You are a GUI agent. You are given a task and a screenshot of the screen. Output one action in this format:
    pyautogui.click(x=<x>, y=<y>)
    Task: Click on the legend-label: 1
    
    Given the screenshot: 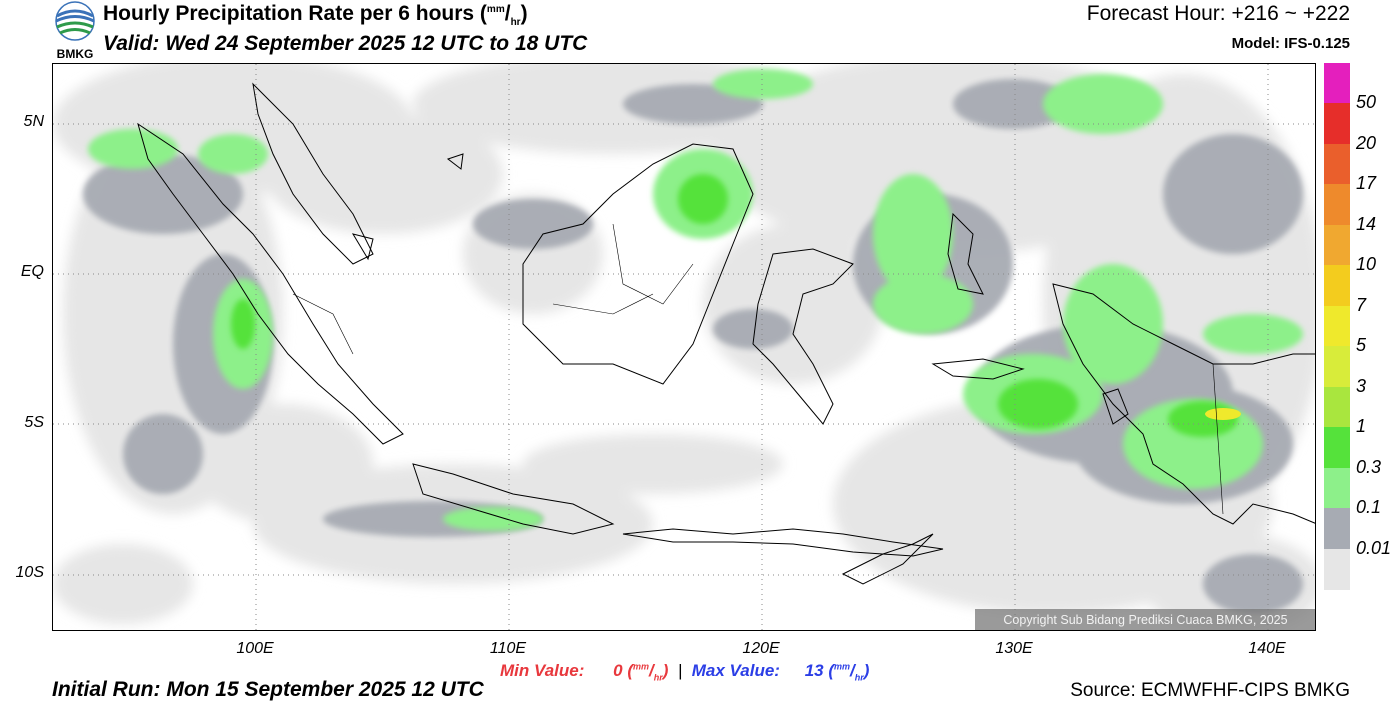 What is the action you would take?
    pyautogui.click(x=1361, y=426)
    